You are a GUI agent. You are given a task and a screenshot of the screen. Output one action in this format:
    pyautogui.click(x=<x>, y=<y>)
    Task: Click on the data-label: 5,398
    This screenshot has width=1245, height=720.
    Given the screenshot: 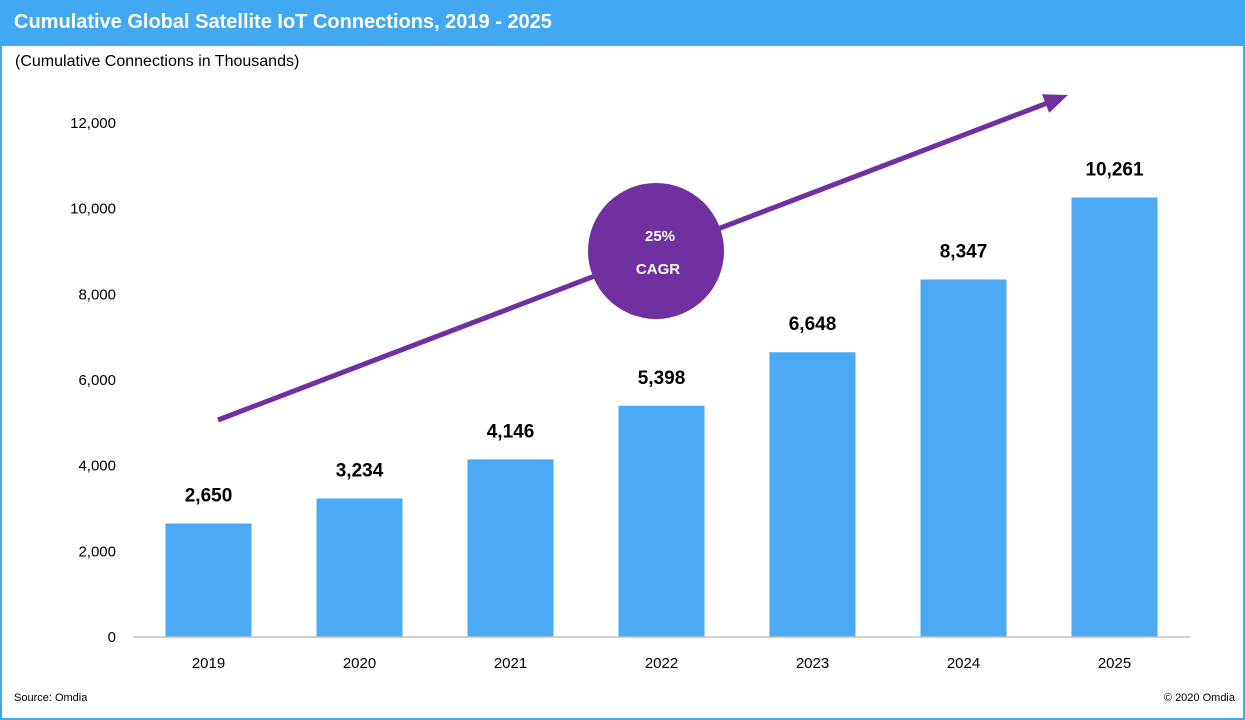 What is the action you would take?
    pyautogui.click(x=662, y=378)
    